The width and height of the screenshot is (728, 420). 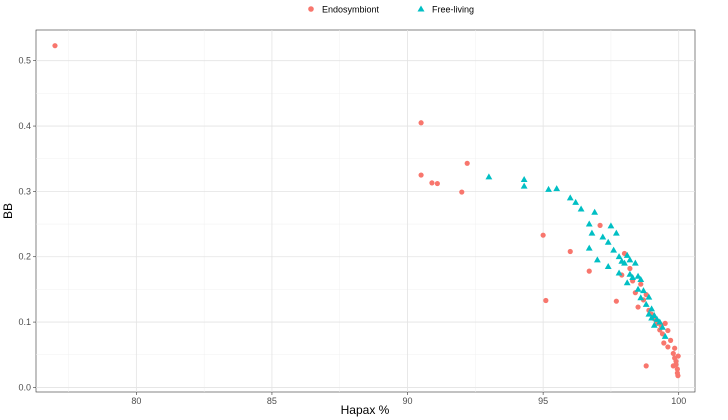 I want to click on legend-key-free-living, so click(x=421, y=8).